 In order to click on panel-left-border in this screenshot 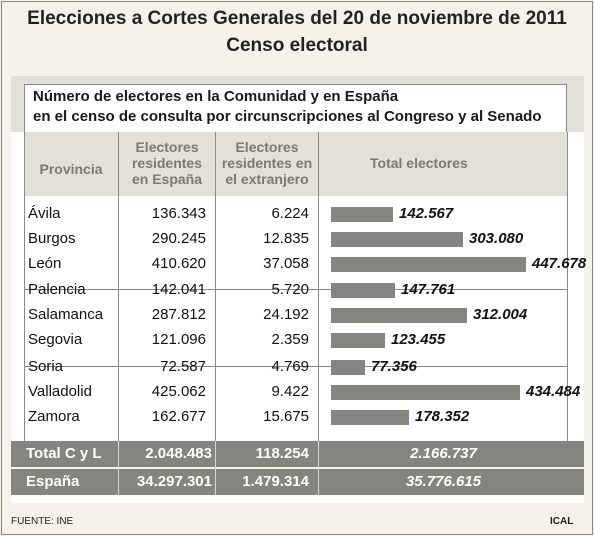, I will do `click(24, 286)`.